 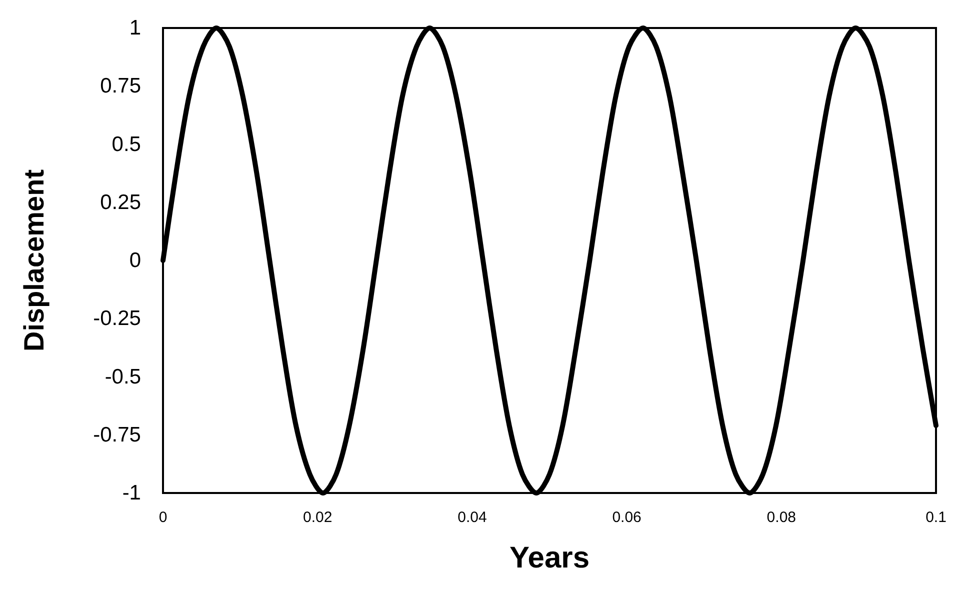 What do you see at coordinates (131, 493) in the screenshot?
I see `y-tick-label: -1` at bounding box center [131, 493].